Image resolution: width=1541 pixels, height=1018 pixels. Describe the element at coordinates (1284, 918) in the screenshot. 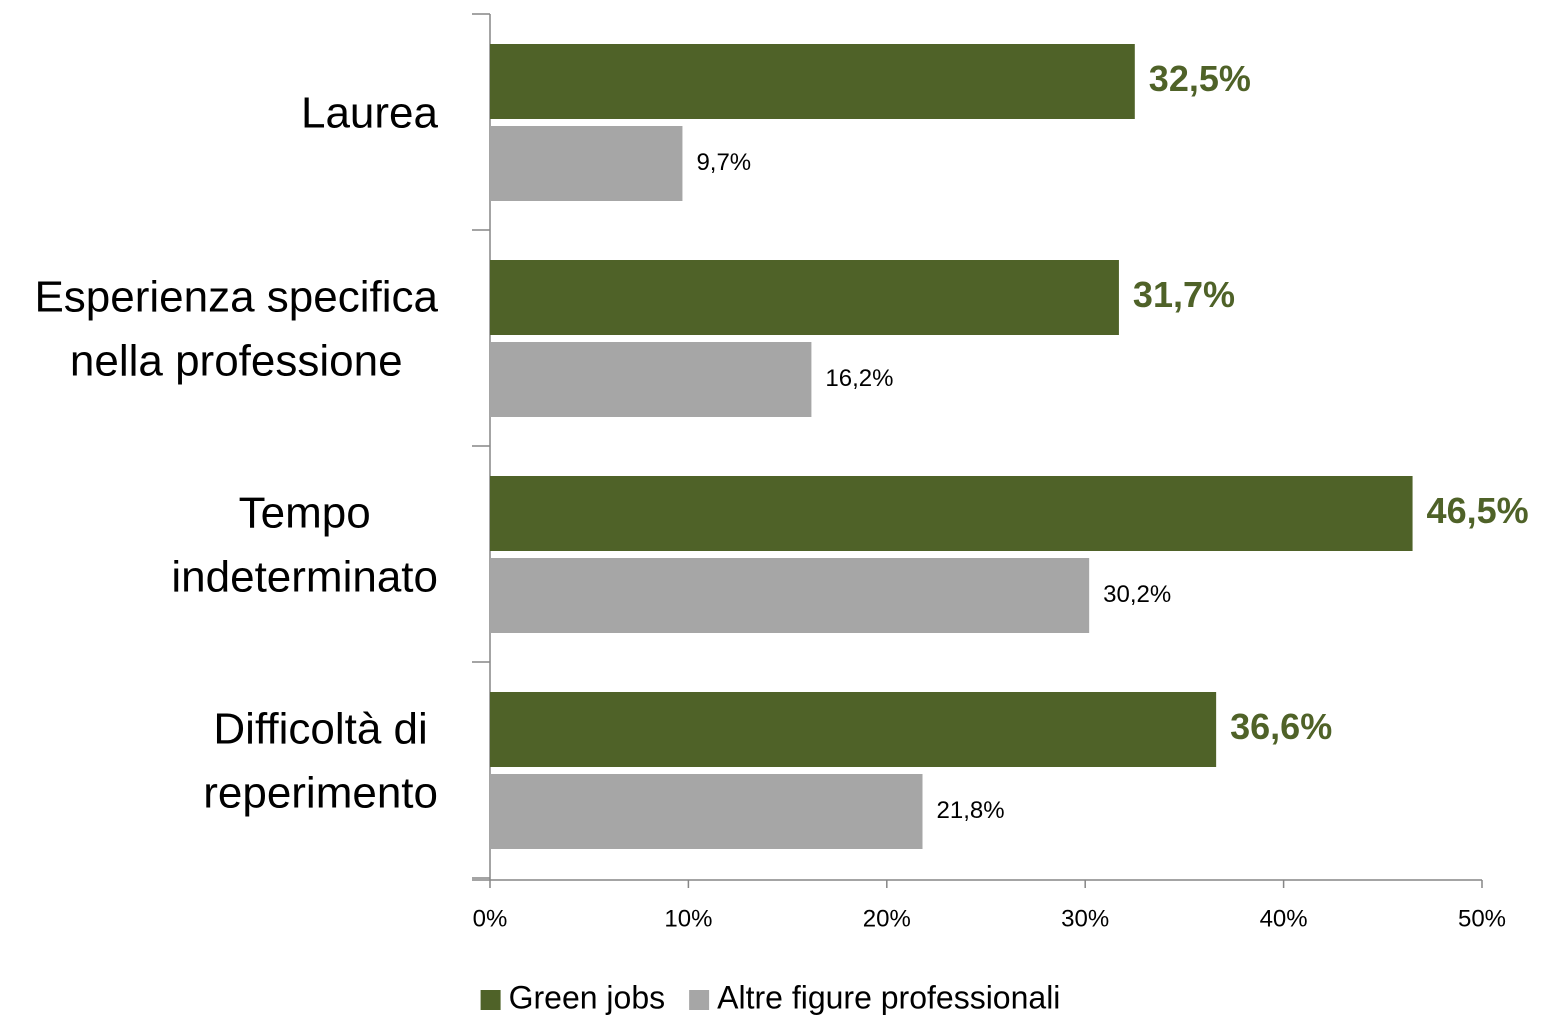

I see `x-tick-label: 40%` at that location.